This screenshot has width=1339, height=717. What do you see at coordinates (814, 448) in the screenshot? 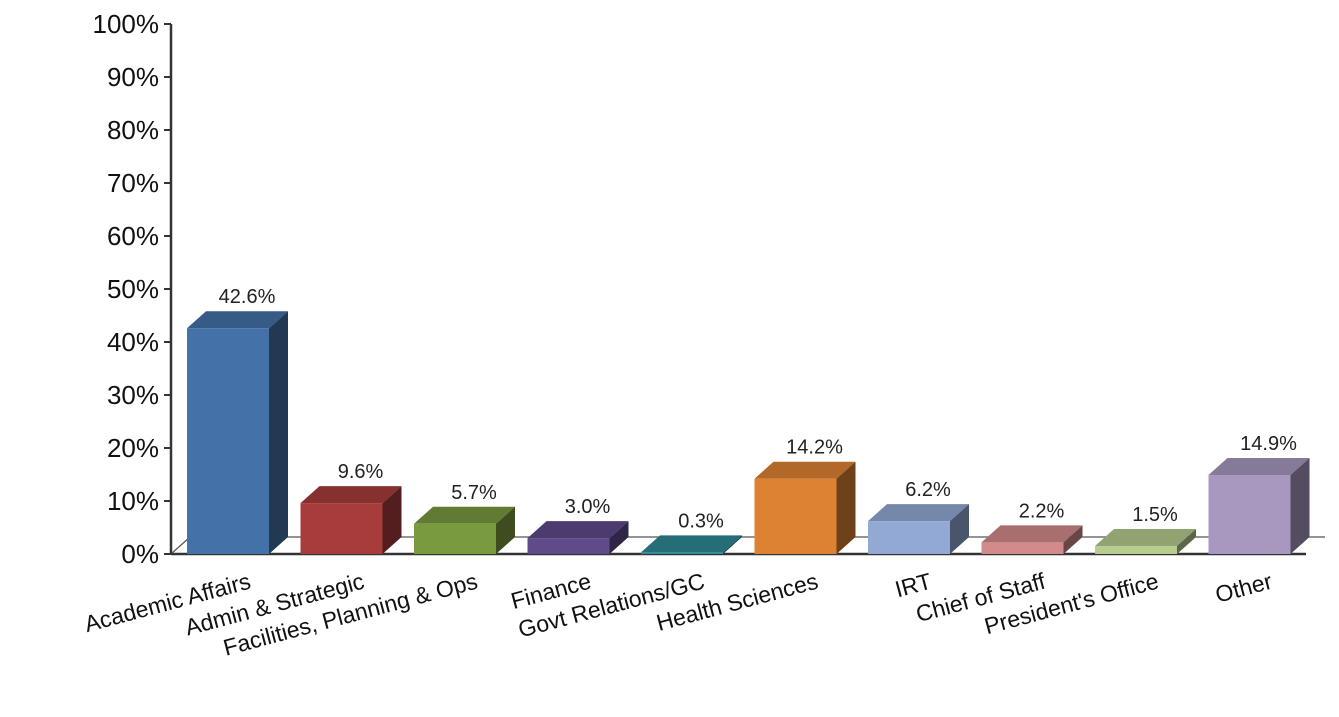
I see `bar-value-label: 14.2%` at bounding box center [814, 448].